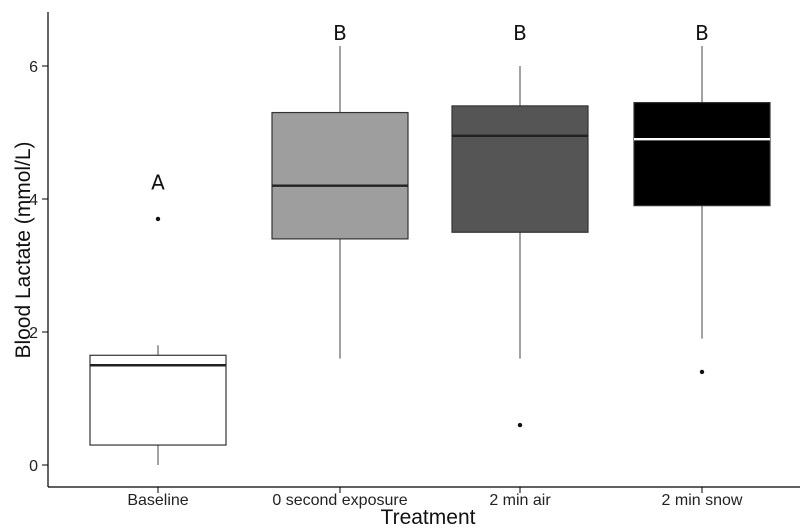  I want to click on x-tick-label-2: 2 min air, so click(520, 500).